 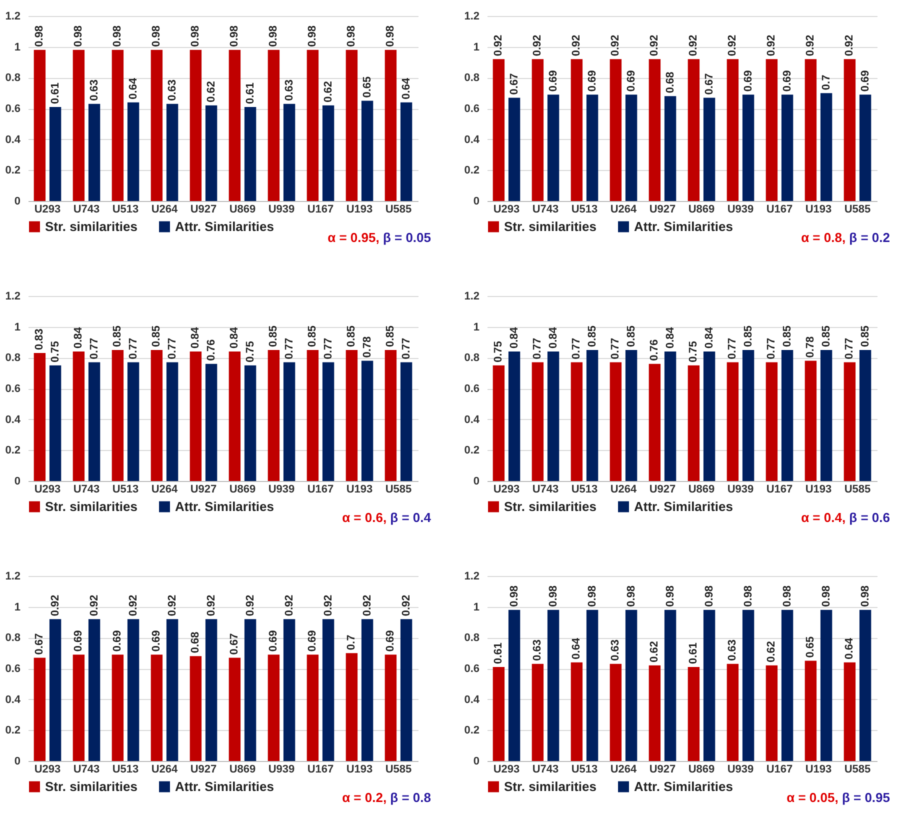 What do you see at coordinates (250, 93) in the screenshot?
I see `data-label: 0.61` at bounding box center [250, 93].